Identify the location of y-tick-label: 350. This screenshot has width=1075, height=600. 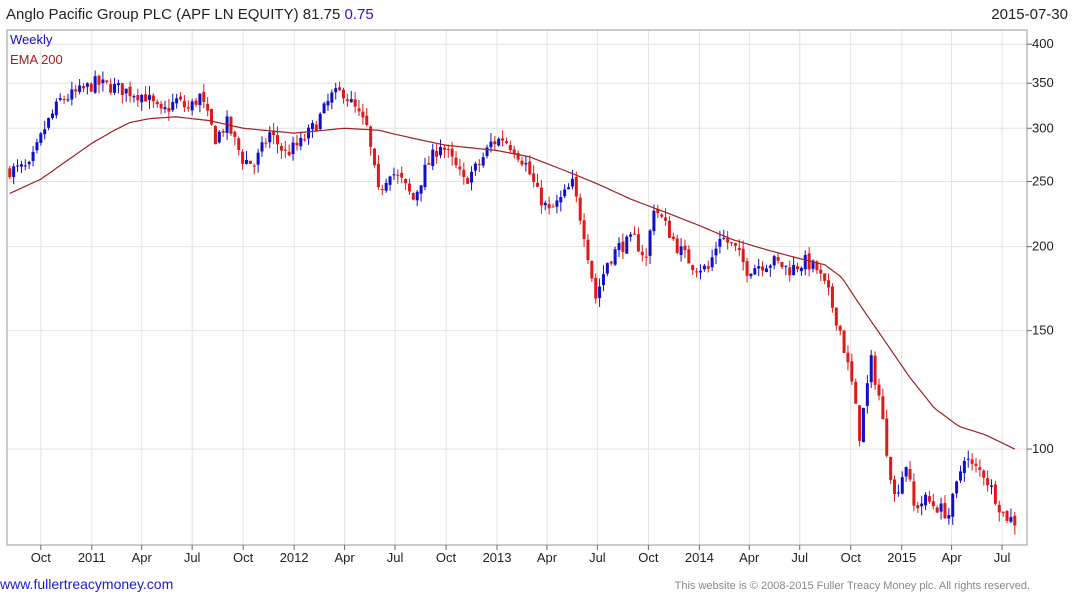
(1043, 82).